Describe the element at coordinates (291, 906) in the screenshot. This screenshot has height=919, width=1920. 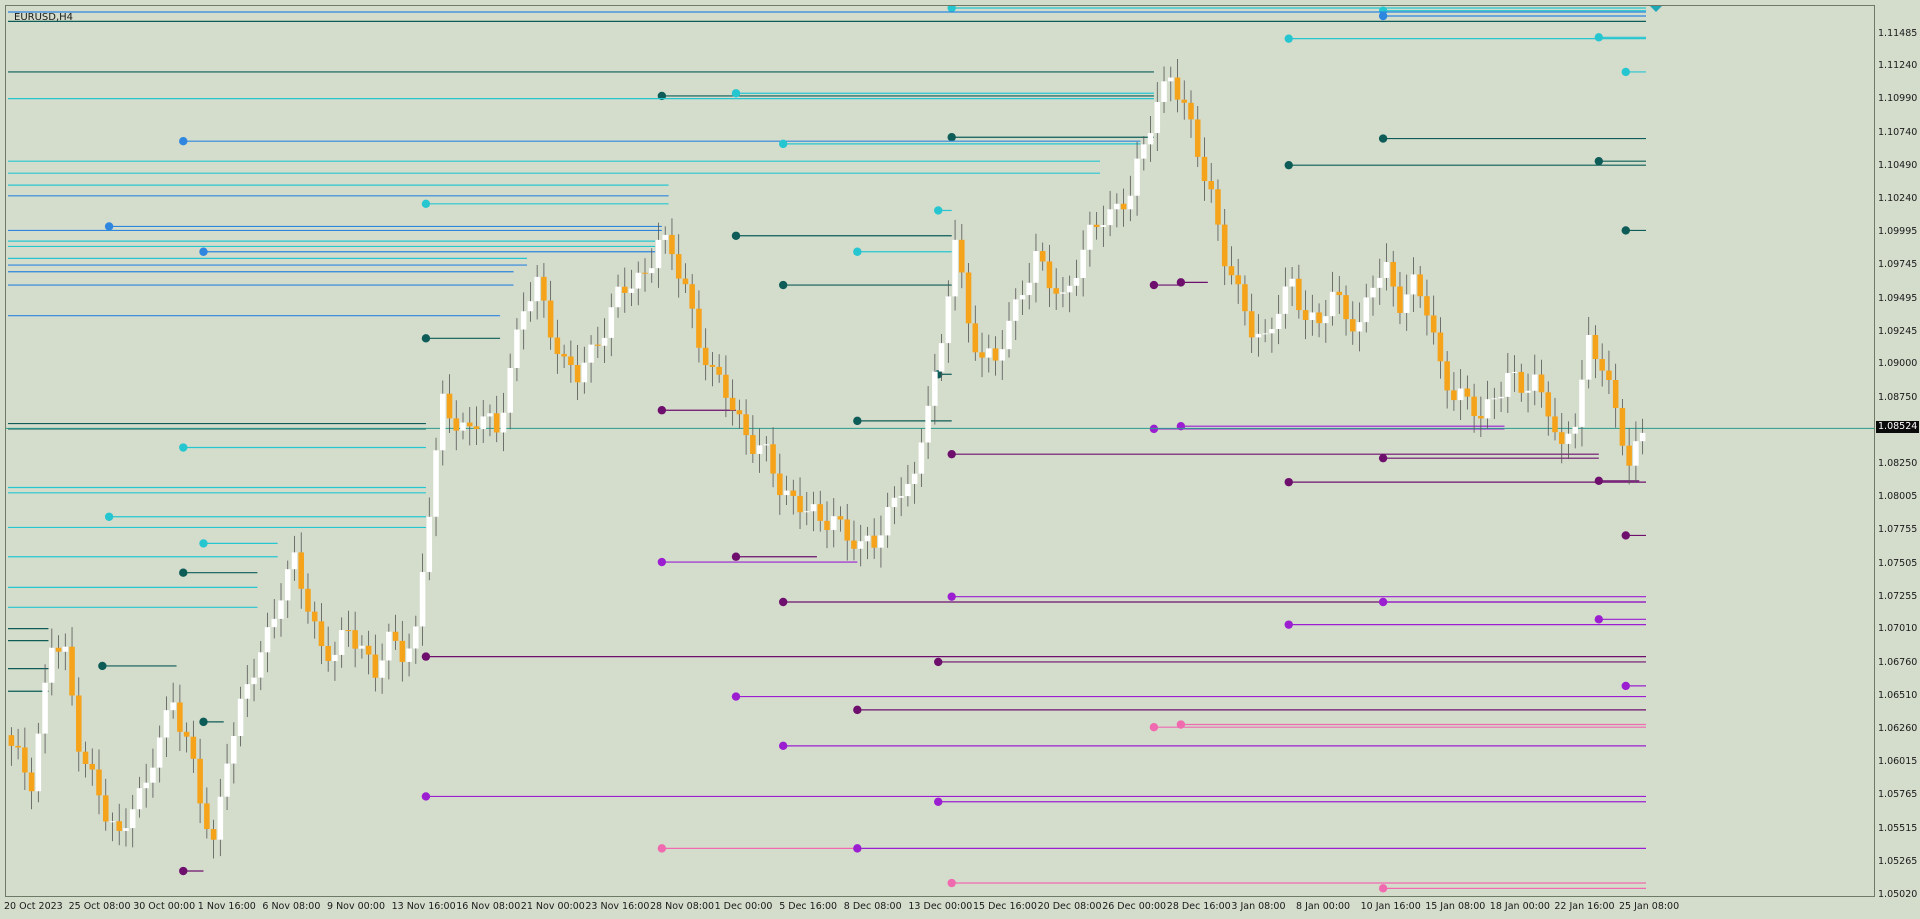
I see `time-label: 6 Nov 08:00` at that location.